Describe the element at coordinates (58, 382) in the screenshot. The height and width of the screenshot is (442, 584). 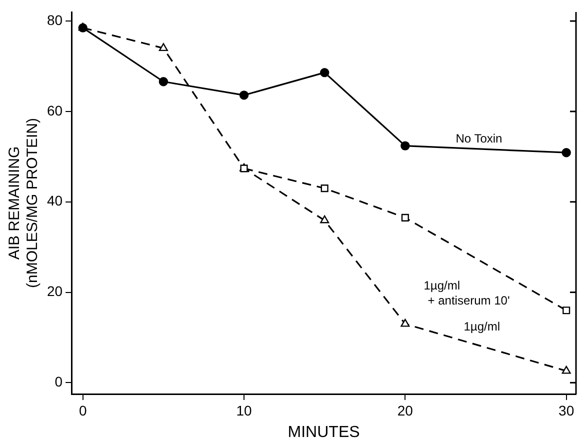
I see `y-tick-label: 0` at that location.